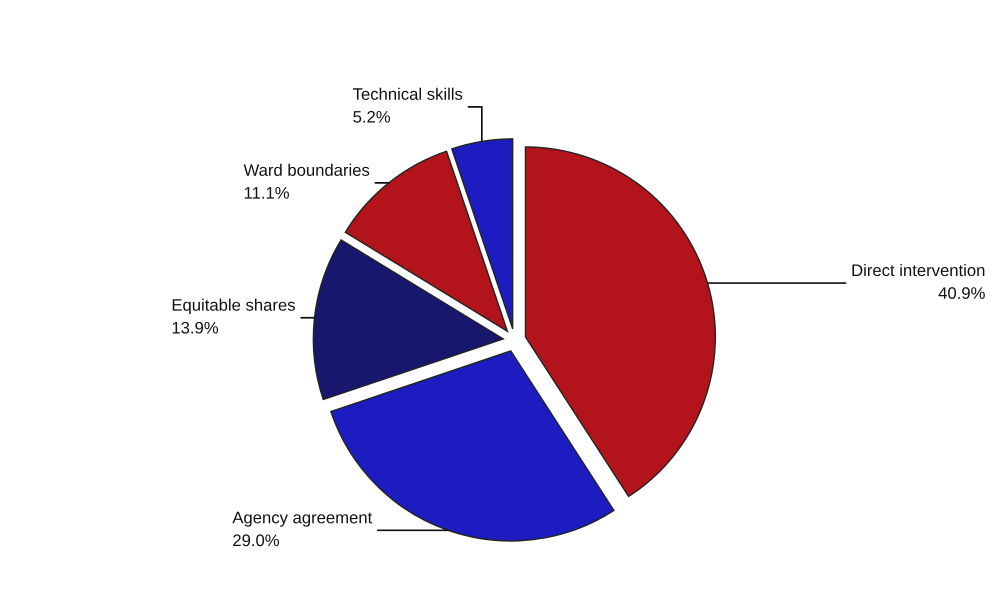 The height and width of the screenshot is (591, 993). I want to click on slice-label: Equitable shares, so click(233, 306).